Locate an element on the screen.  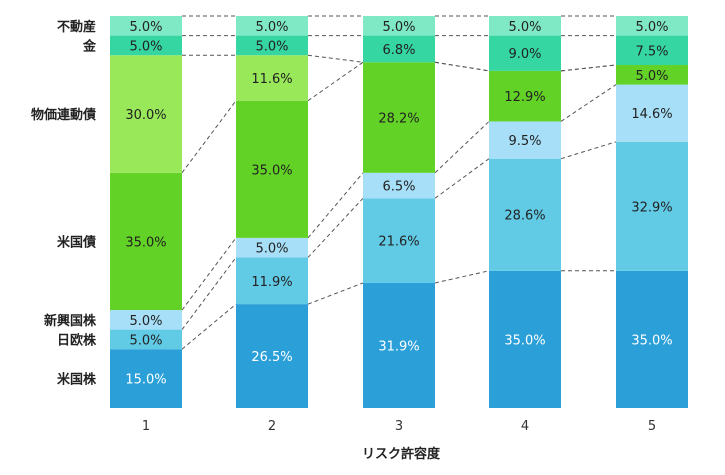
data-label: 26.5% is located at coordinates (271, 357).